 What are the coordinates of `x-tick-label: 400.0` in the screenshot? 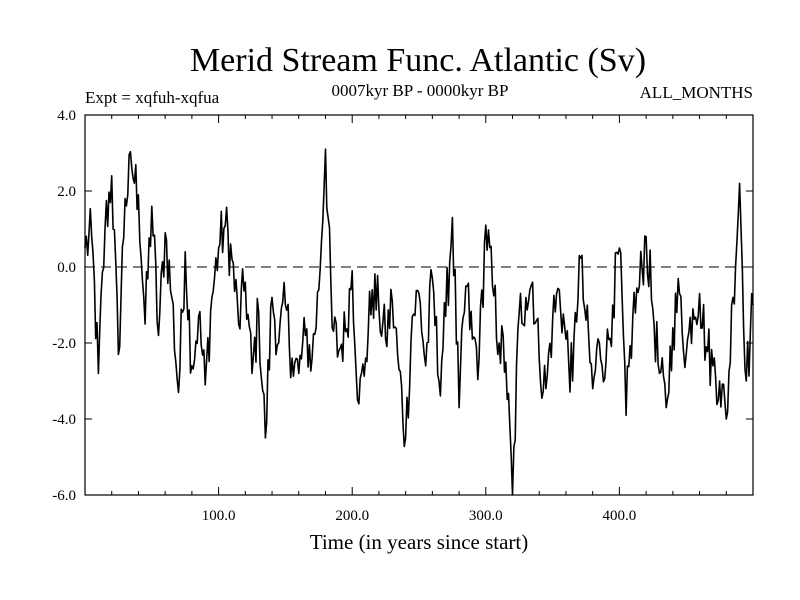 It's located at (620, 516).